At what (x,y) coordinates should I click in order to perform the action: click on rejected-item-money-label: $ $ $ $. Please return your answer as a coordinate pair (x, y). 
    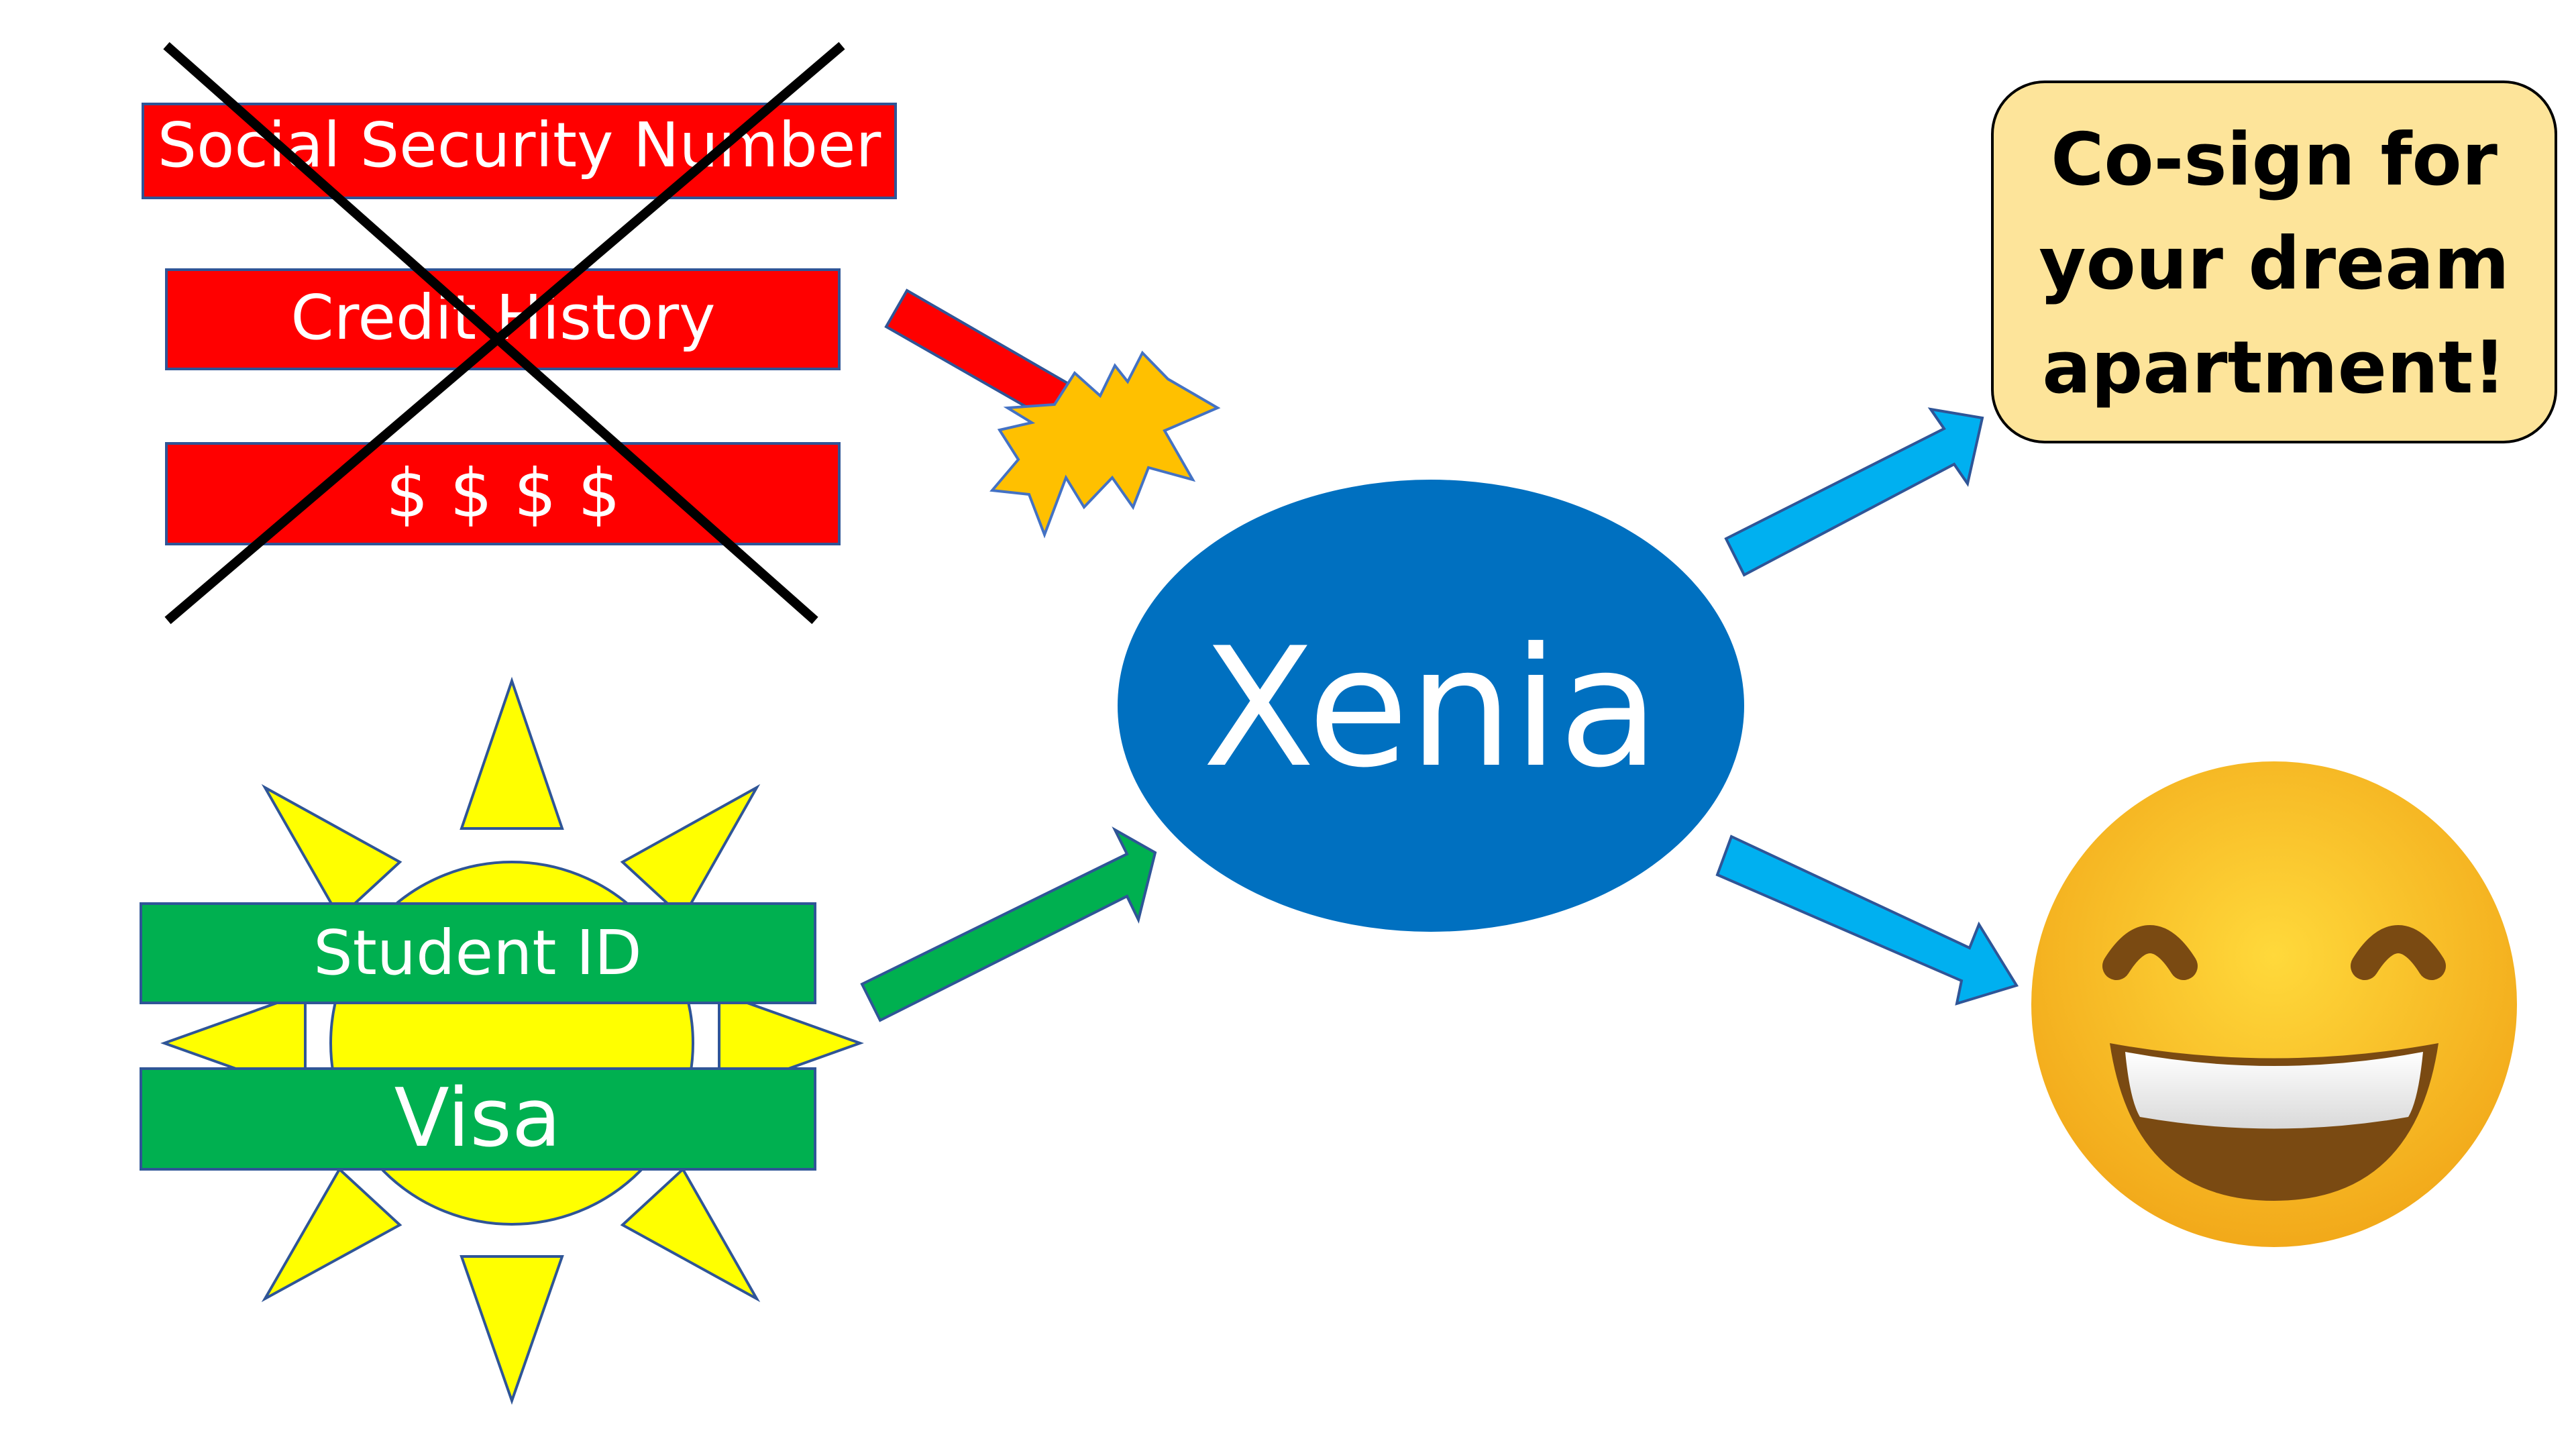
    Looking at the image, I should click on (503, 493).